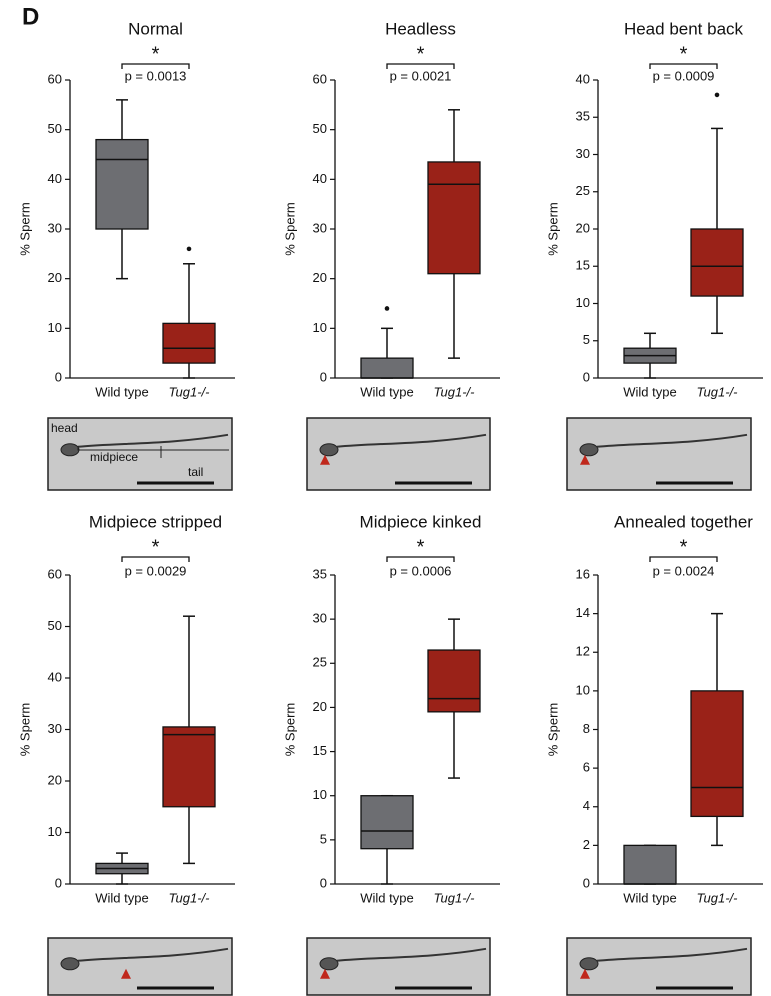 Image resolution: width=771 pixels, height=996 pixels. Describe the element at coordinates (583, 612) in the screenshot. I see `y-tick-label: 14` at that location.